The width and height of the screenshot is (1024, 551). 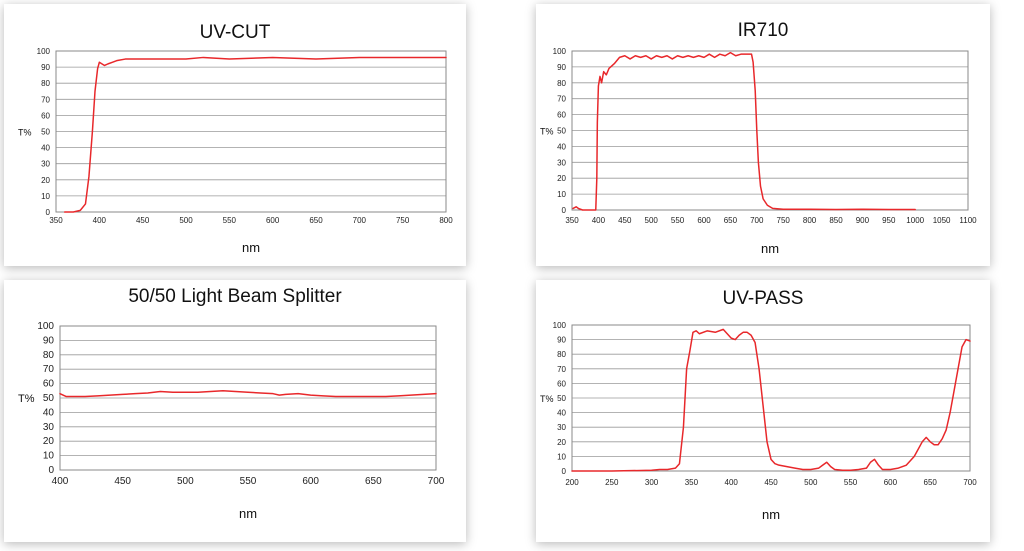 What do you see at coordinates (652, 482) in the screenshot?
I see `x-tick-label: 300` at bounding box center [652, 482].